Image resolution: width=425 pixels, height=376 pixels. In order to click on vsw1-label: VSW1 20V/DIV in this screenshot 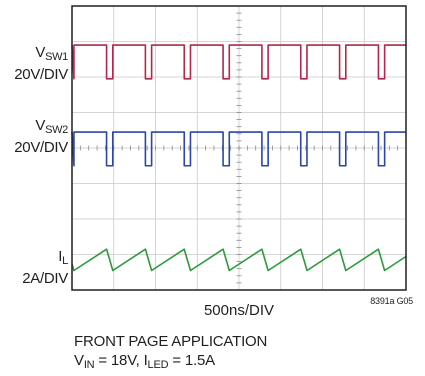, I will do `click(41, 63)`.